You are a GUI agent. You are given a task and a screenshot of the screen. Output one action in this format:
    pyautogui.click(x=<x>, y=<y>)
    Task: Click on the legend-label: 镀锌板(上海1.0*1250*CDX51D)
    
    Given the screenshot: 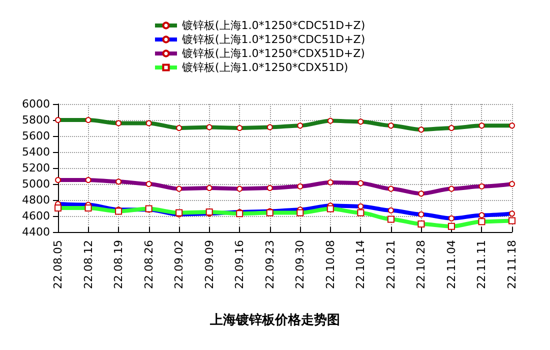 What is the action you would take?
    pyautogui.click(x=264, y=67)
    